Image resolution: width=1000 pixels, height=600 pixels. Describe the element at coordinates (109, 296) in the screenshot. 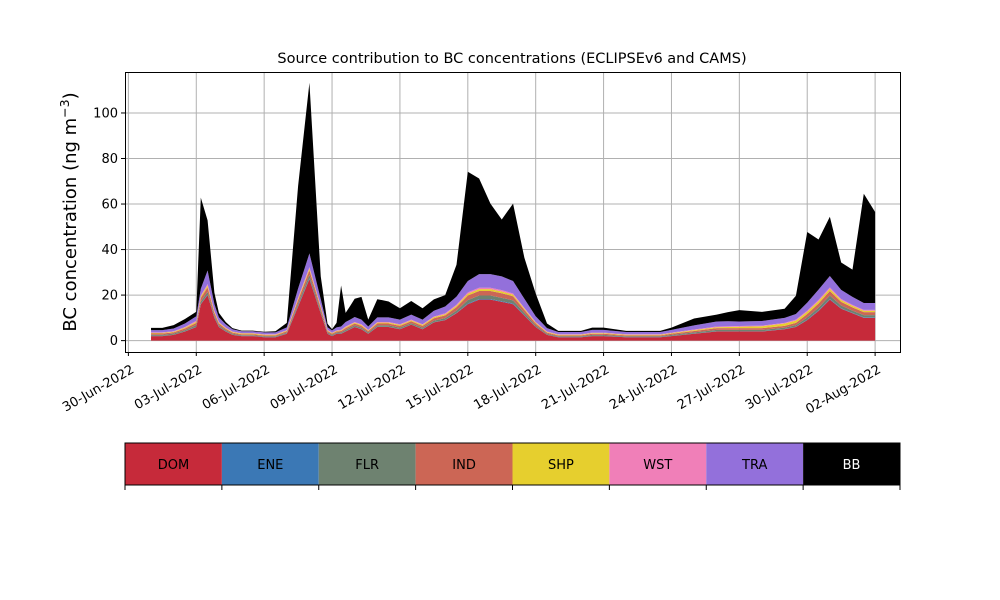

I see `y-tick-label: 20` at that location.